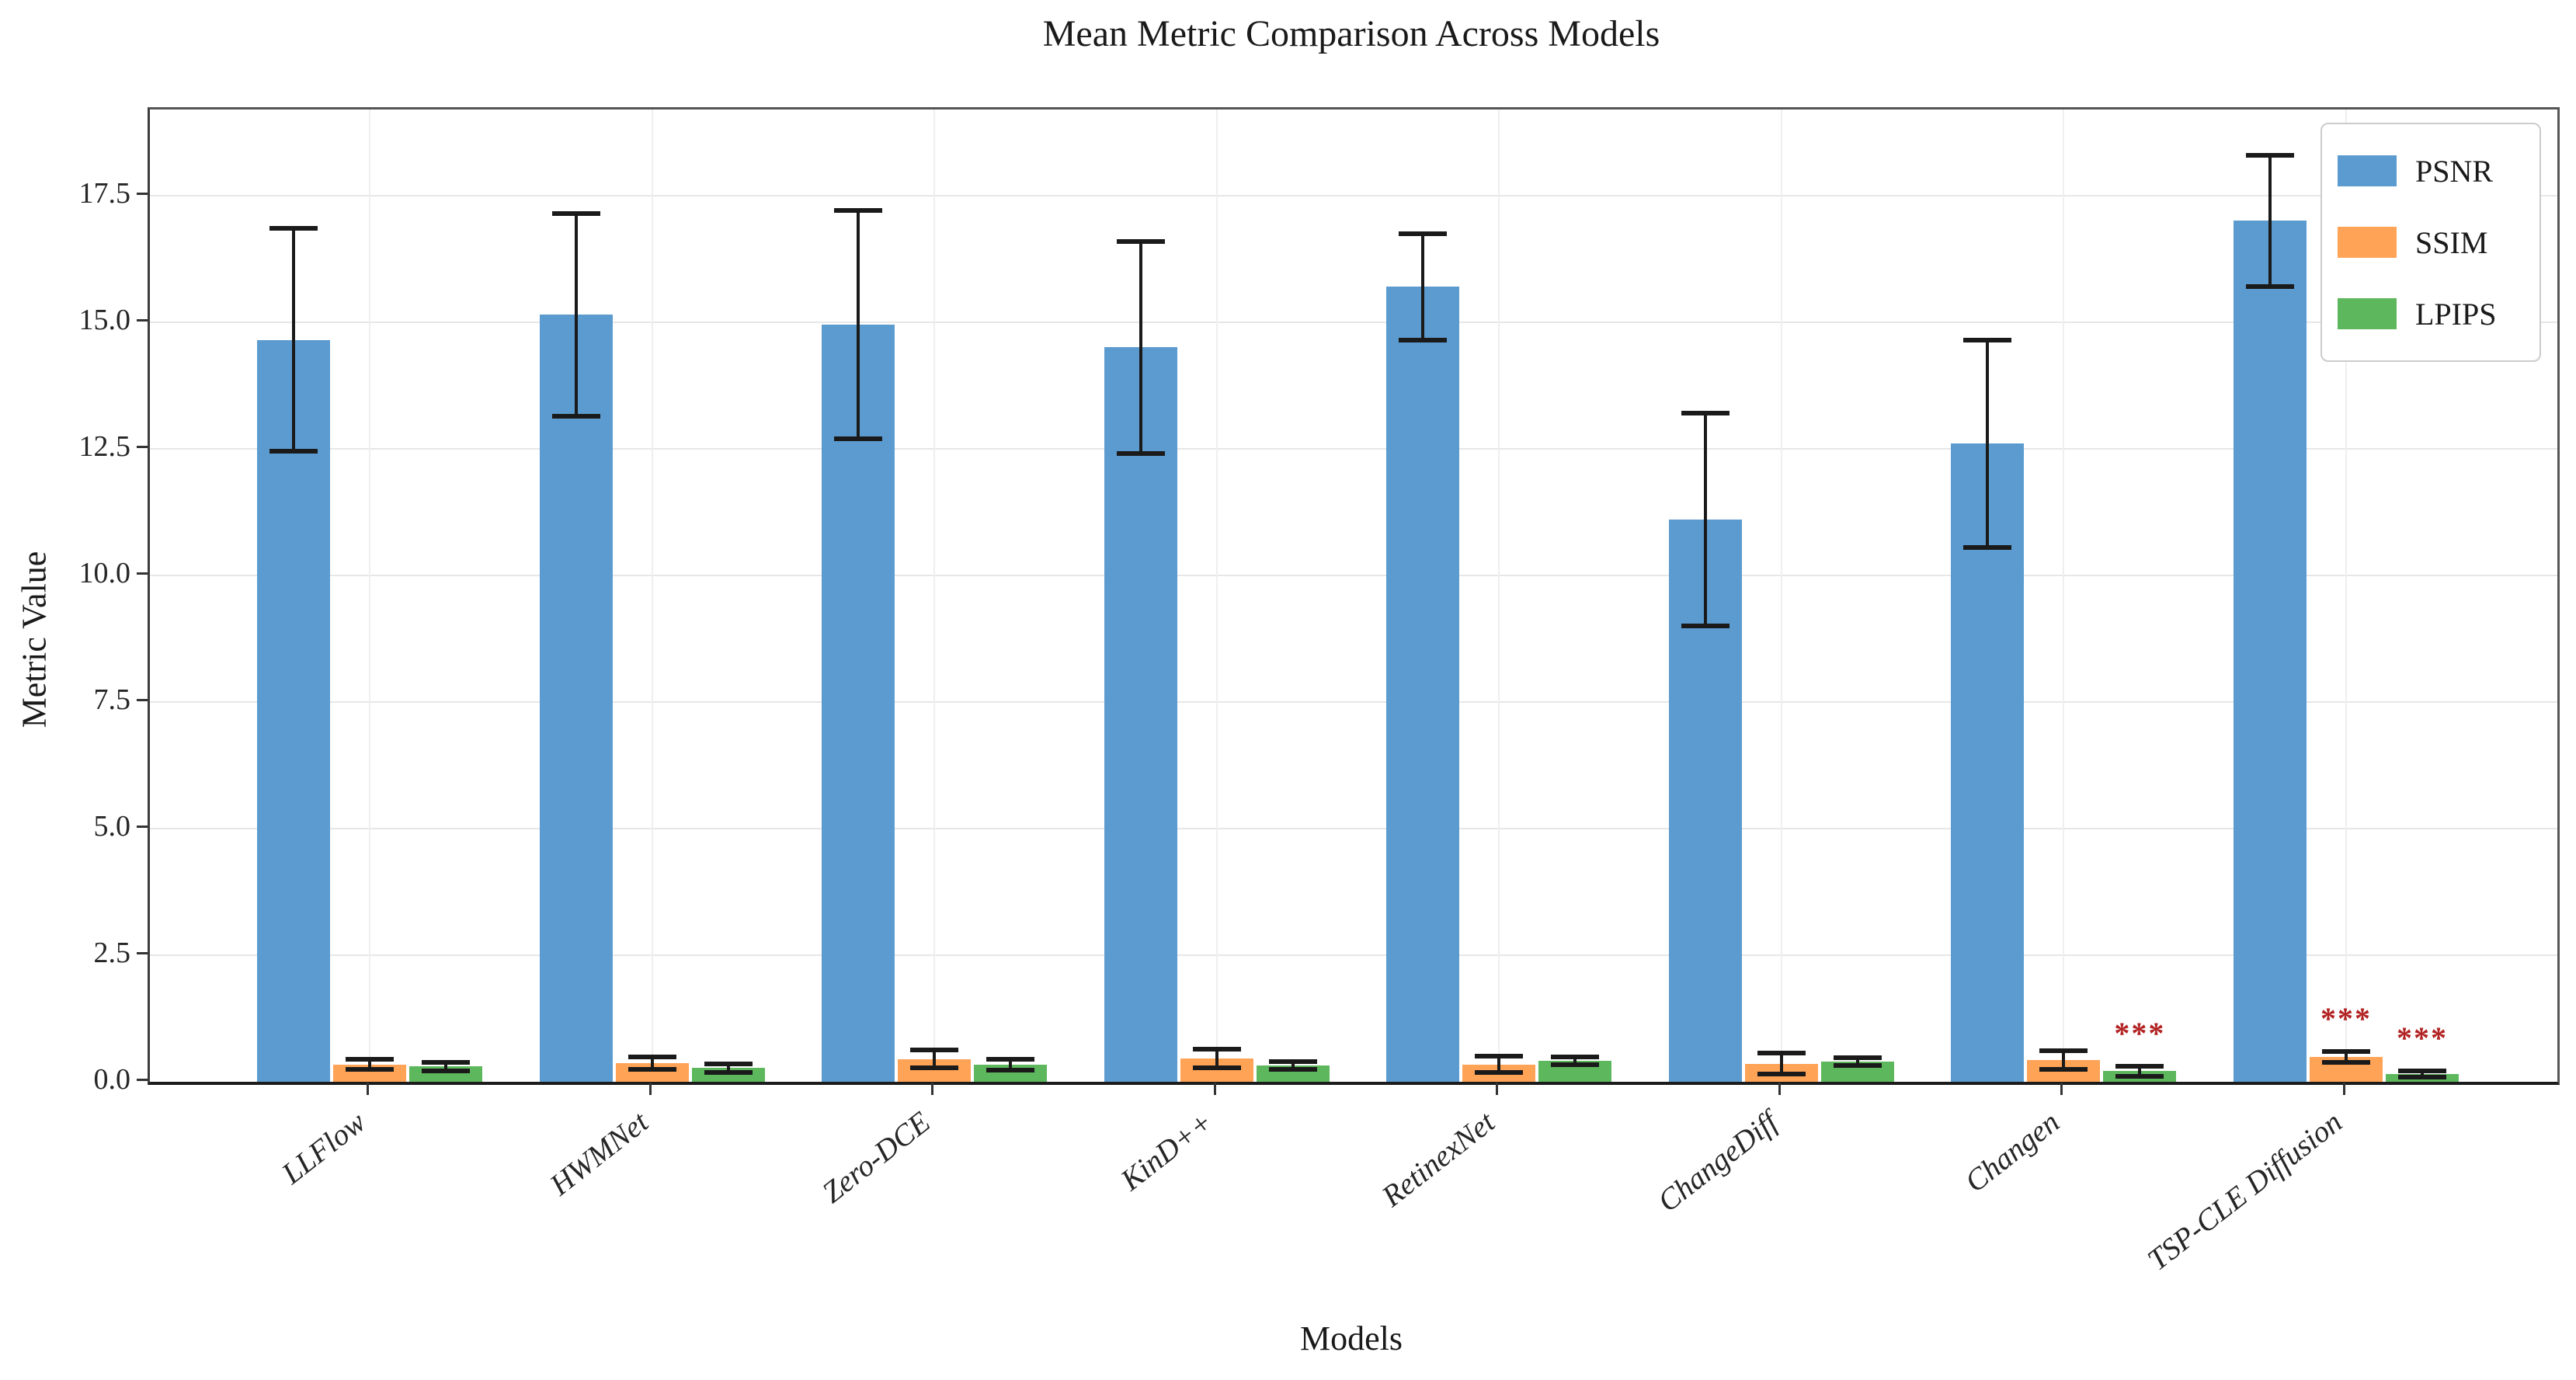 This screenshot has width=2576, height=1380. I want to click on xtick-mark-retinexnet, so click(1497, 1089).